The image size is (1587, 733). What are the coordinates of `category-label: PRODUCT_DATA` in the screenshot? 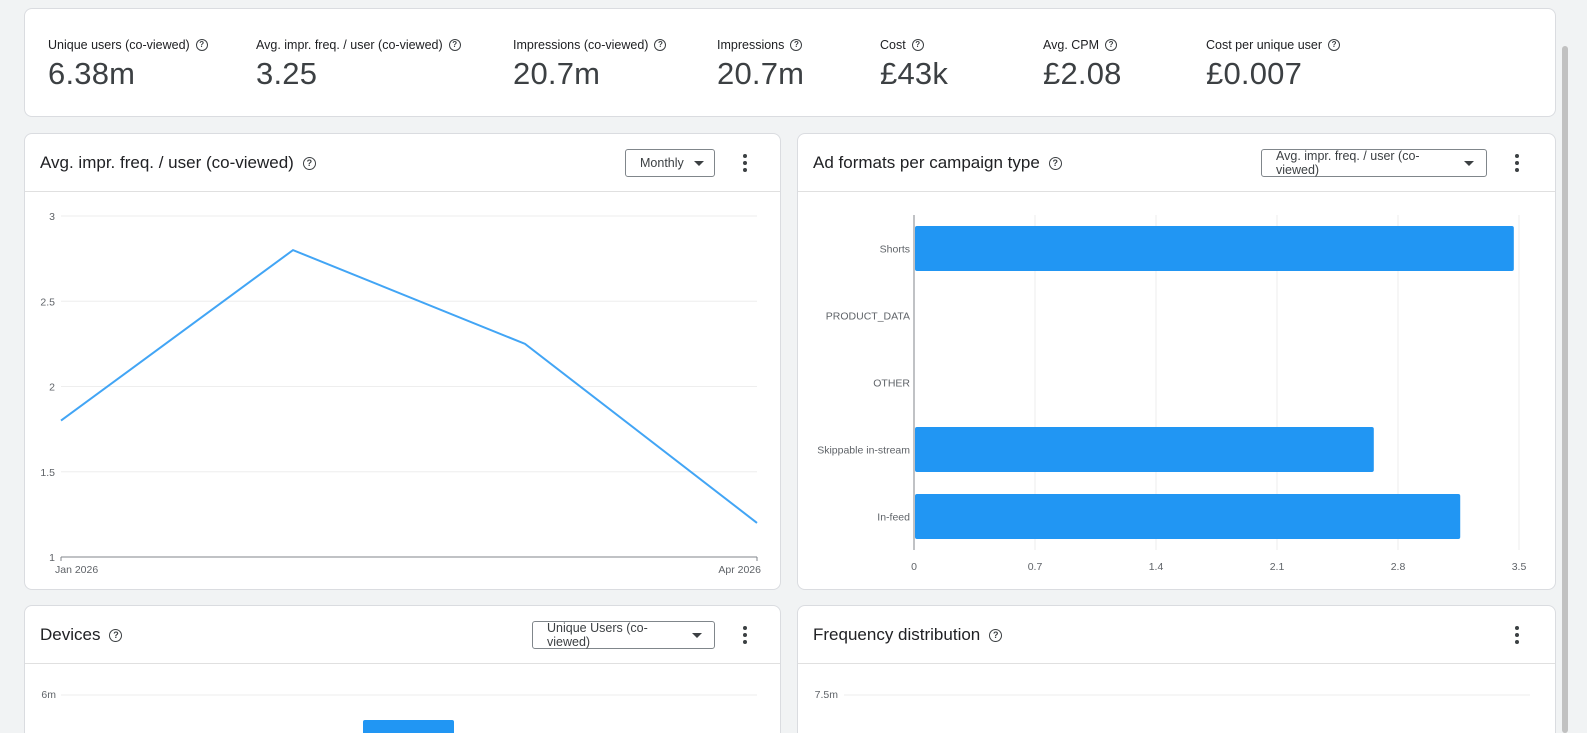 It's located at (868, 317).